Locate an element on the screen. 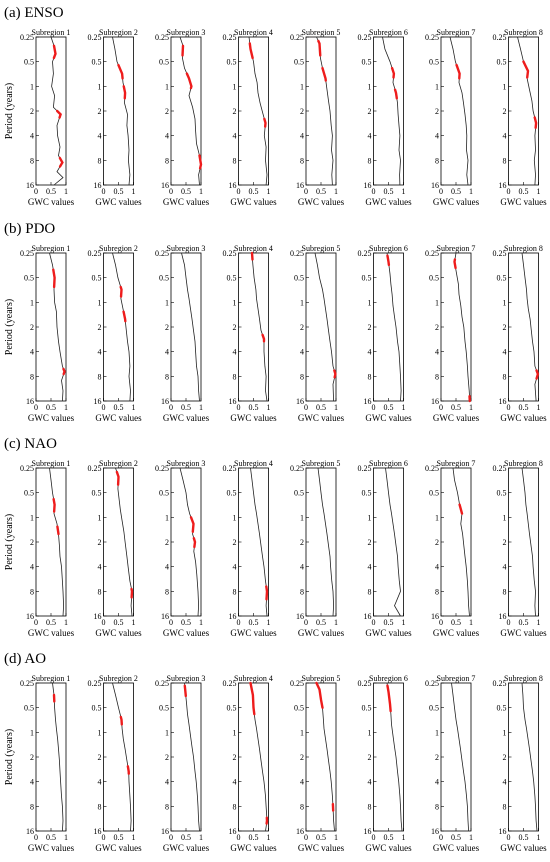 Image resolution: width=550 pixels, height=862 pixels. panel-label: (c) NAO is located at coordinates (30, 444).